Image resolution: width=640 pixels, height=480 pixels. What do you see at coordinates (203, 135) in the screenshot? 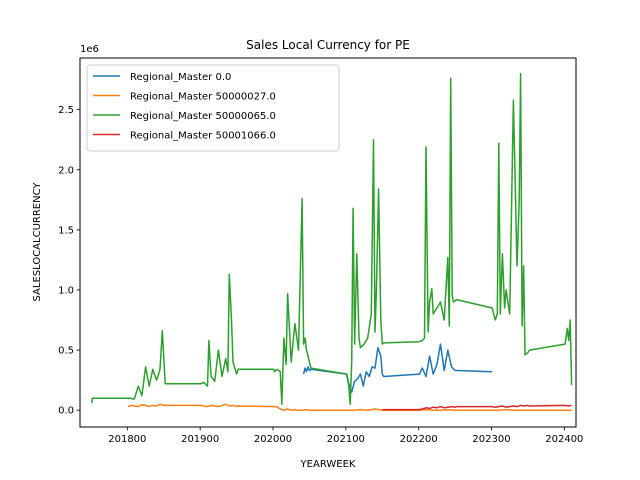
I see `legend-entry-3: Regional_Master 50001066.0` at bounding box center [203, 135].